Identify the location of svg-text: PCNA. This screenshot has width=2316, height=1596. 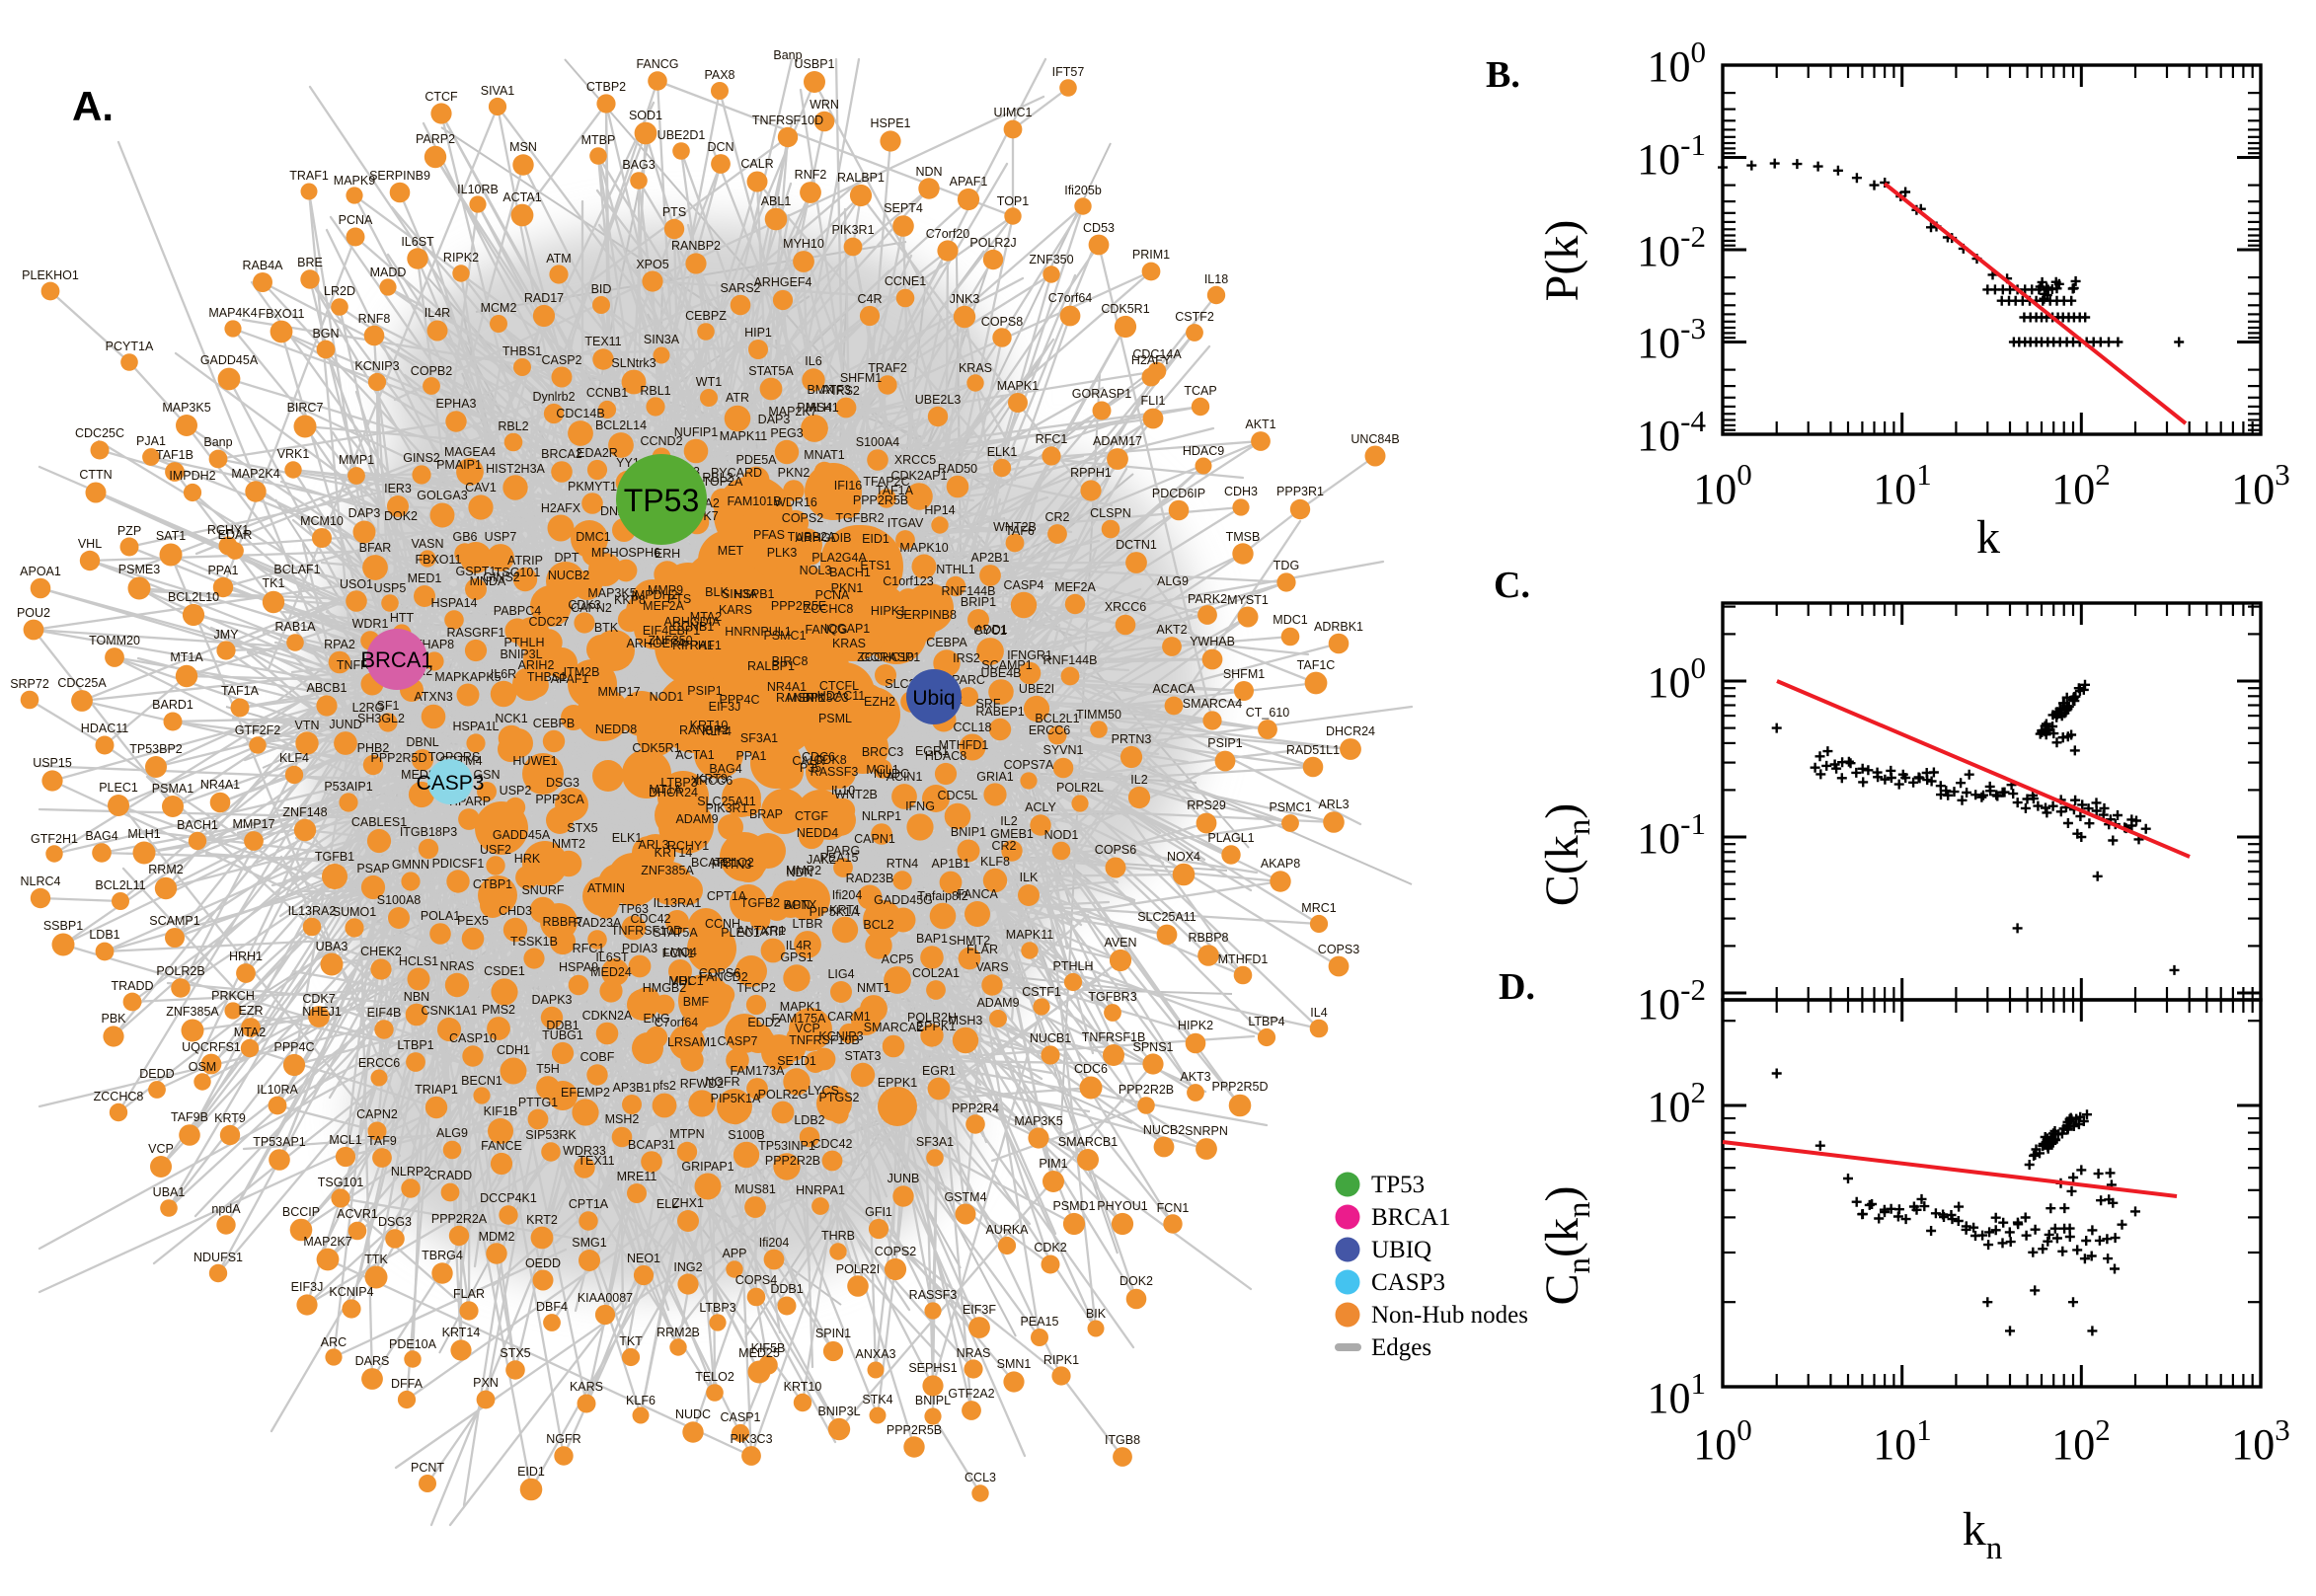
(356, 220).